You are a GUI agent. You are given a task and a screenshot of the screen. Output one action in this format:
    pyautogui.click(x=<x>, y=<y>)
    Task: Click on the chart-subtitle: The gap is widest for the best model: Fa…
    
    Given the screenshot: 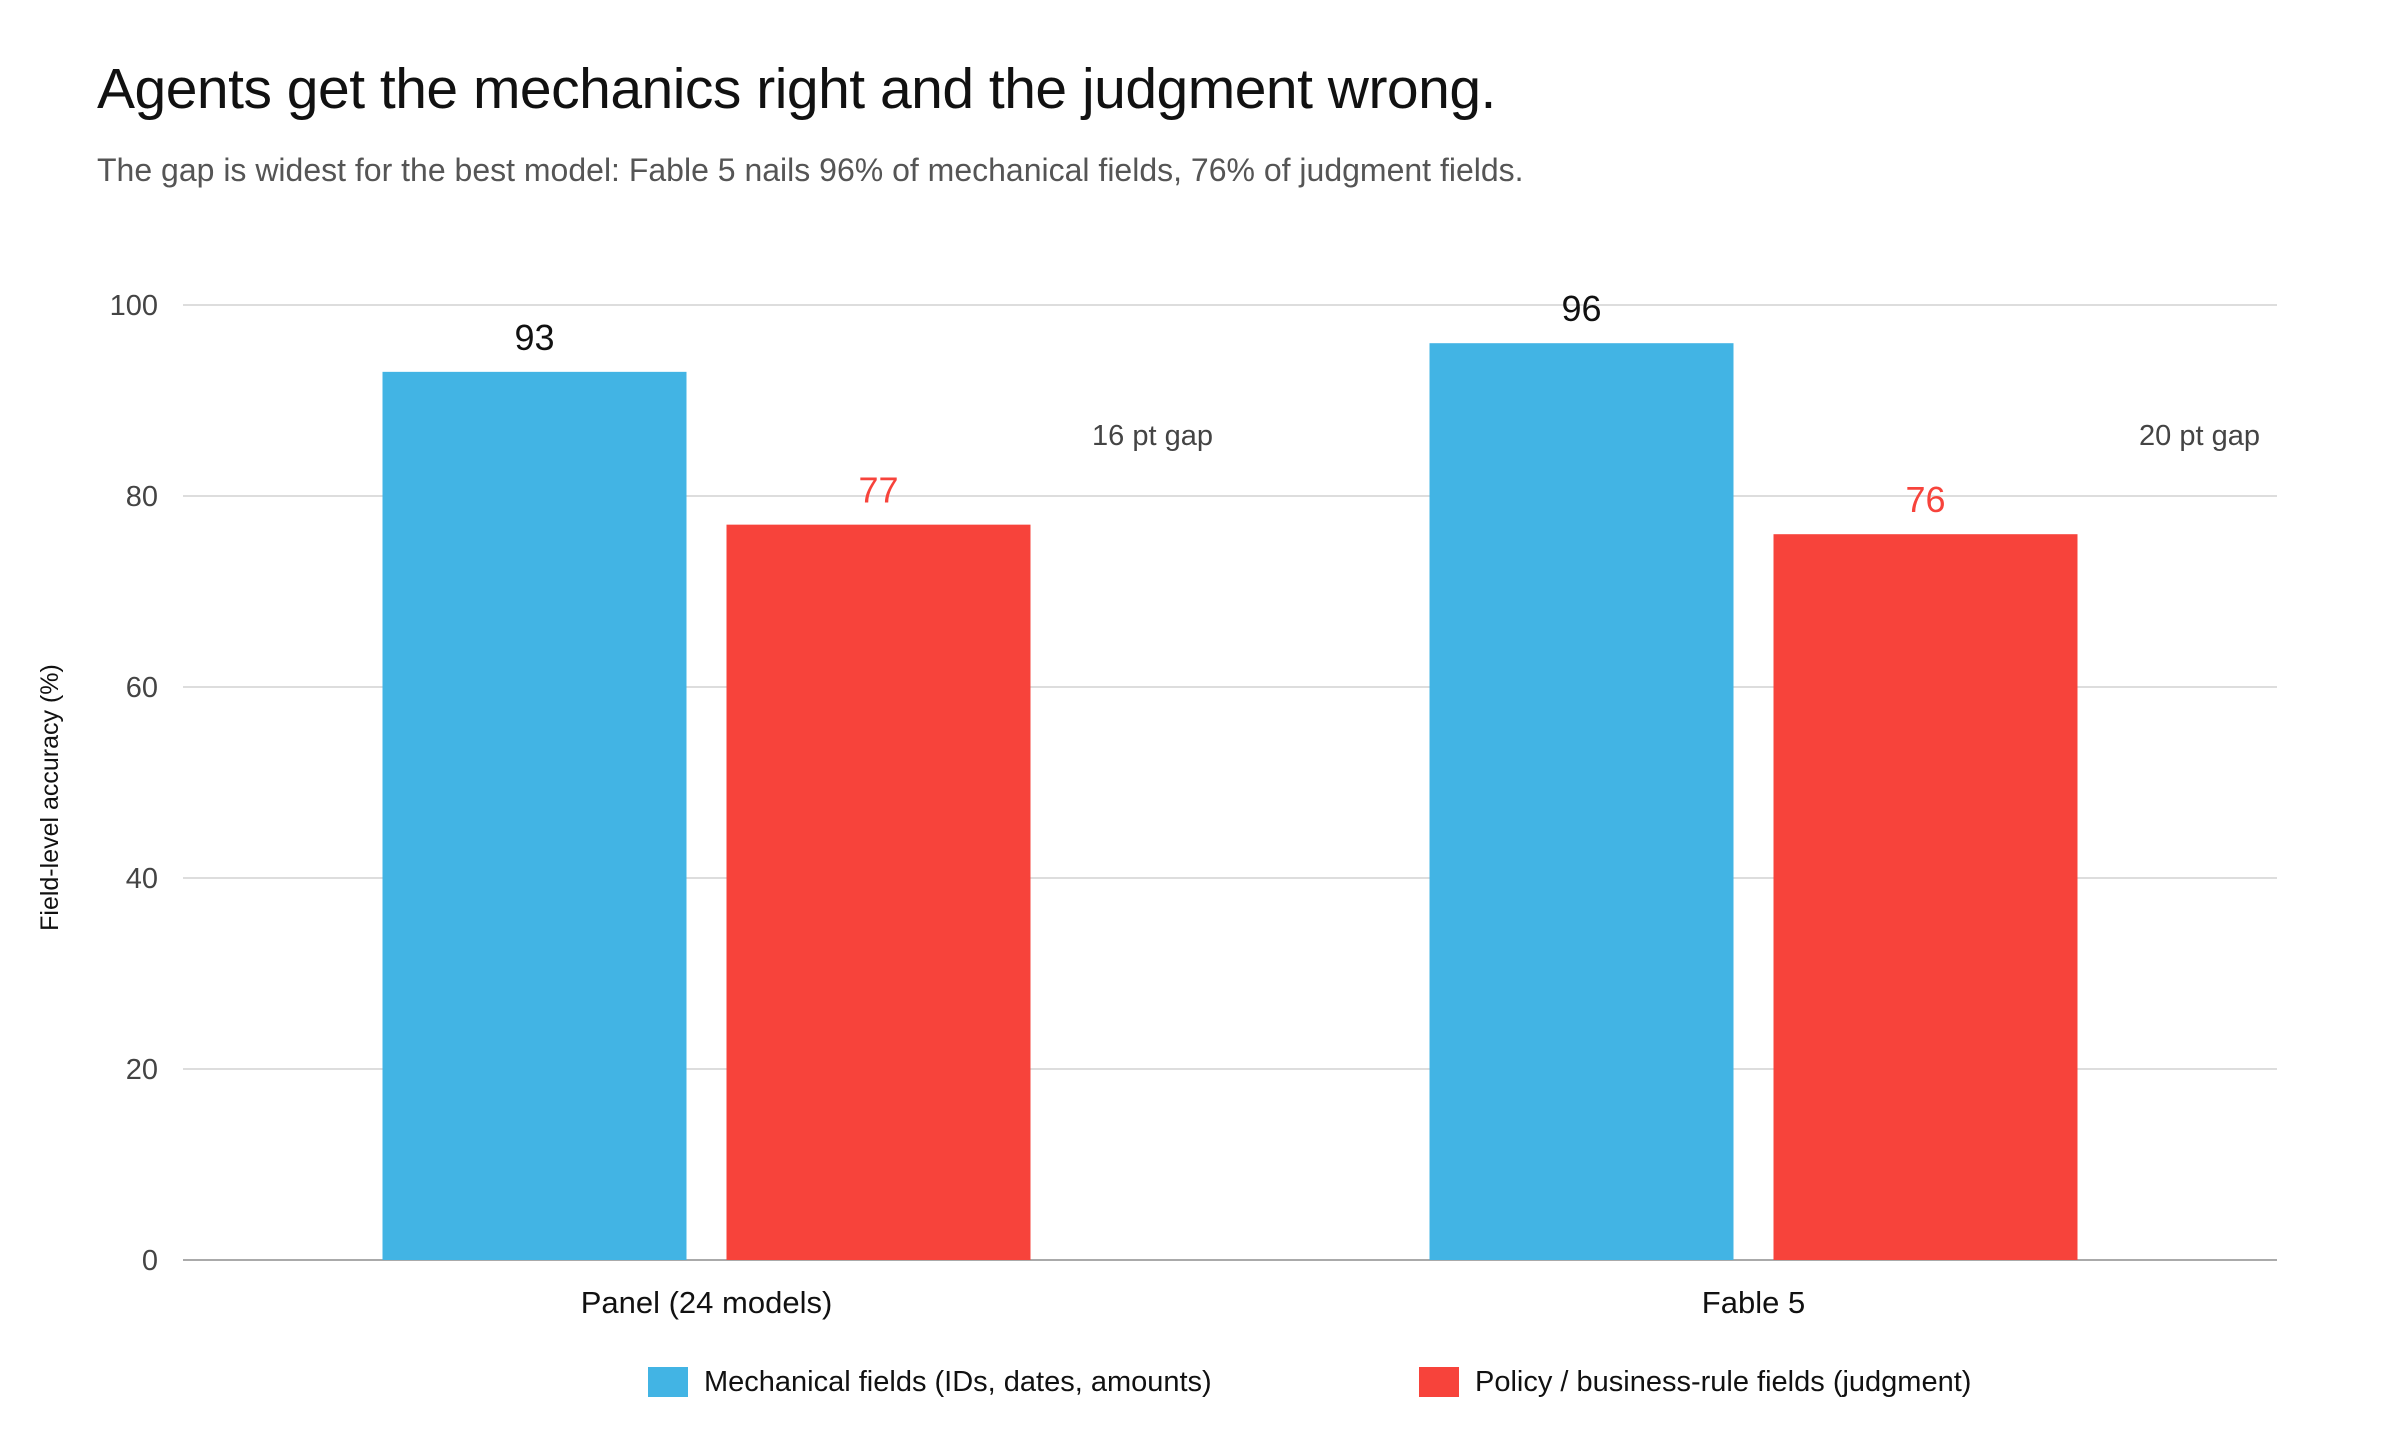 What is the action you would take?
    pyautogui.click(x=810, y=170)
    